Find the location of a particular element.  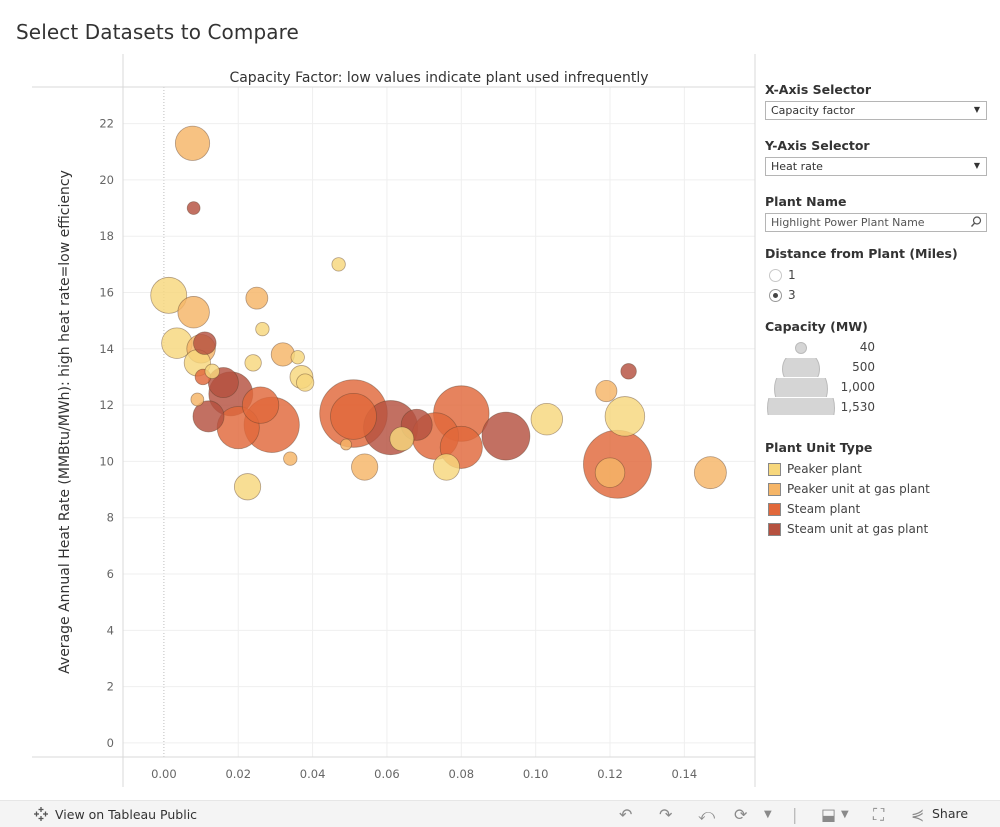

x-tick-label: 0.14 is located at coordinates (685, 774).